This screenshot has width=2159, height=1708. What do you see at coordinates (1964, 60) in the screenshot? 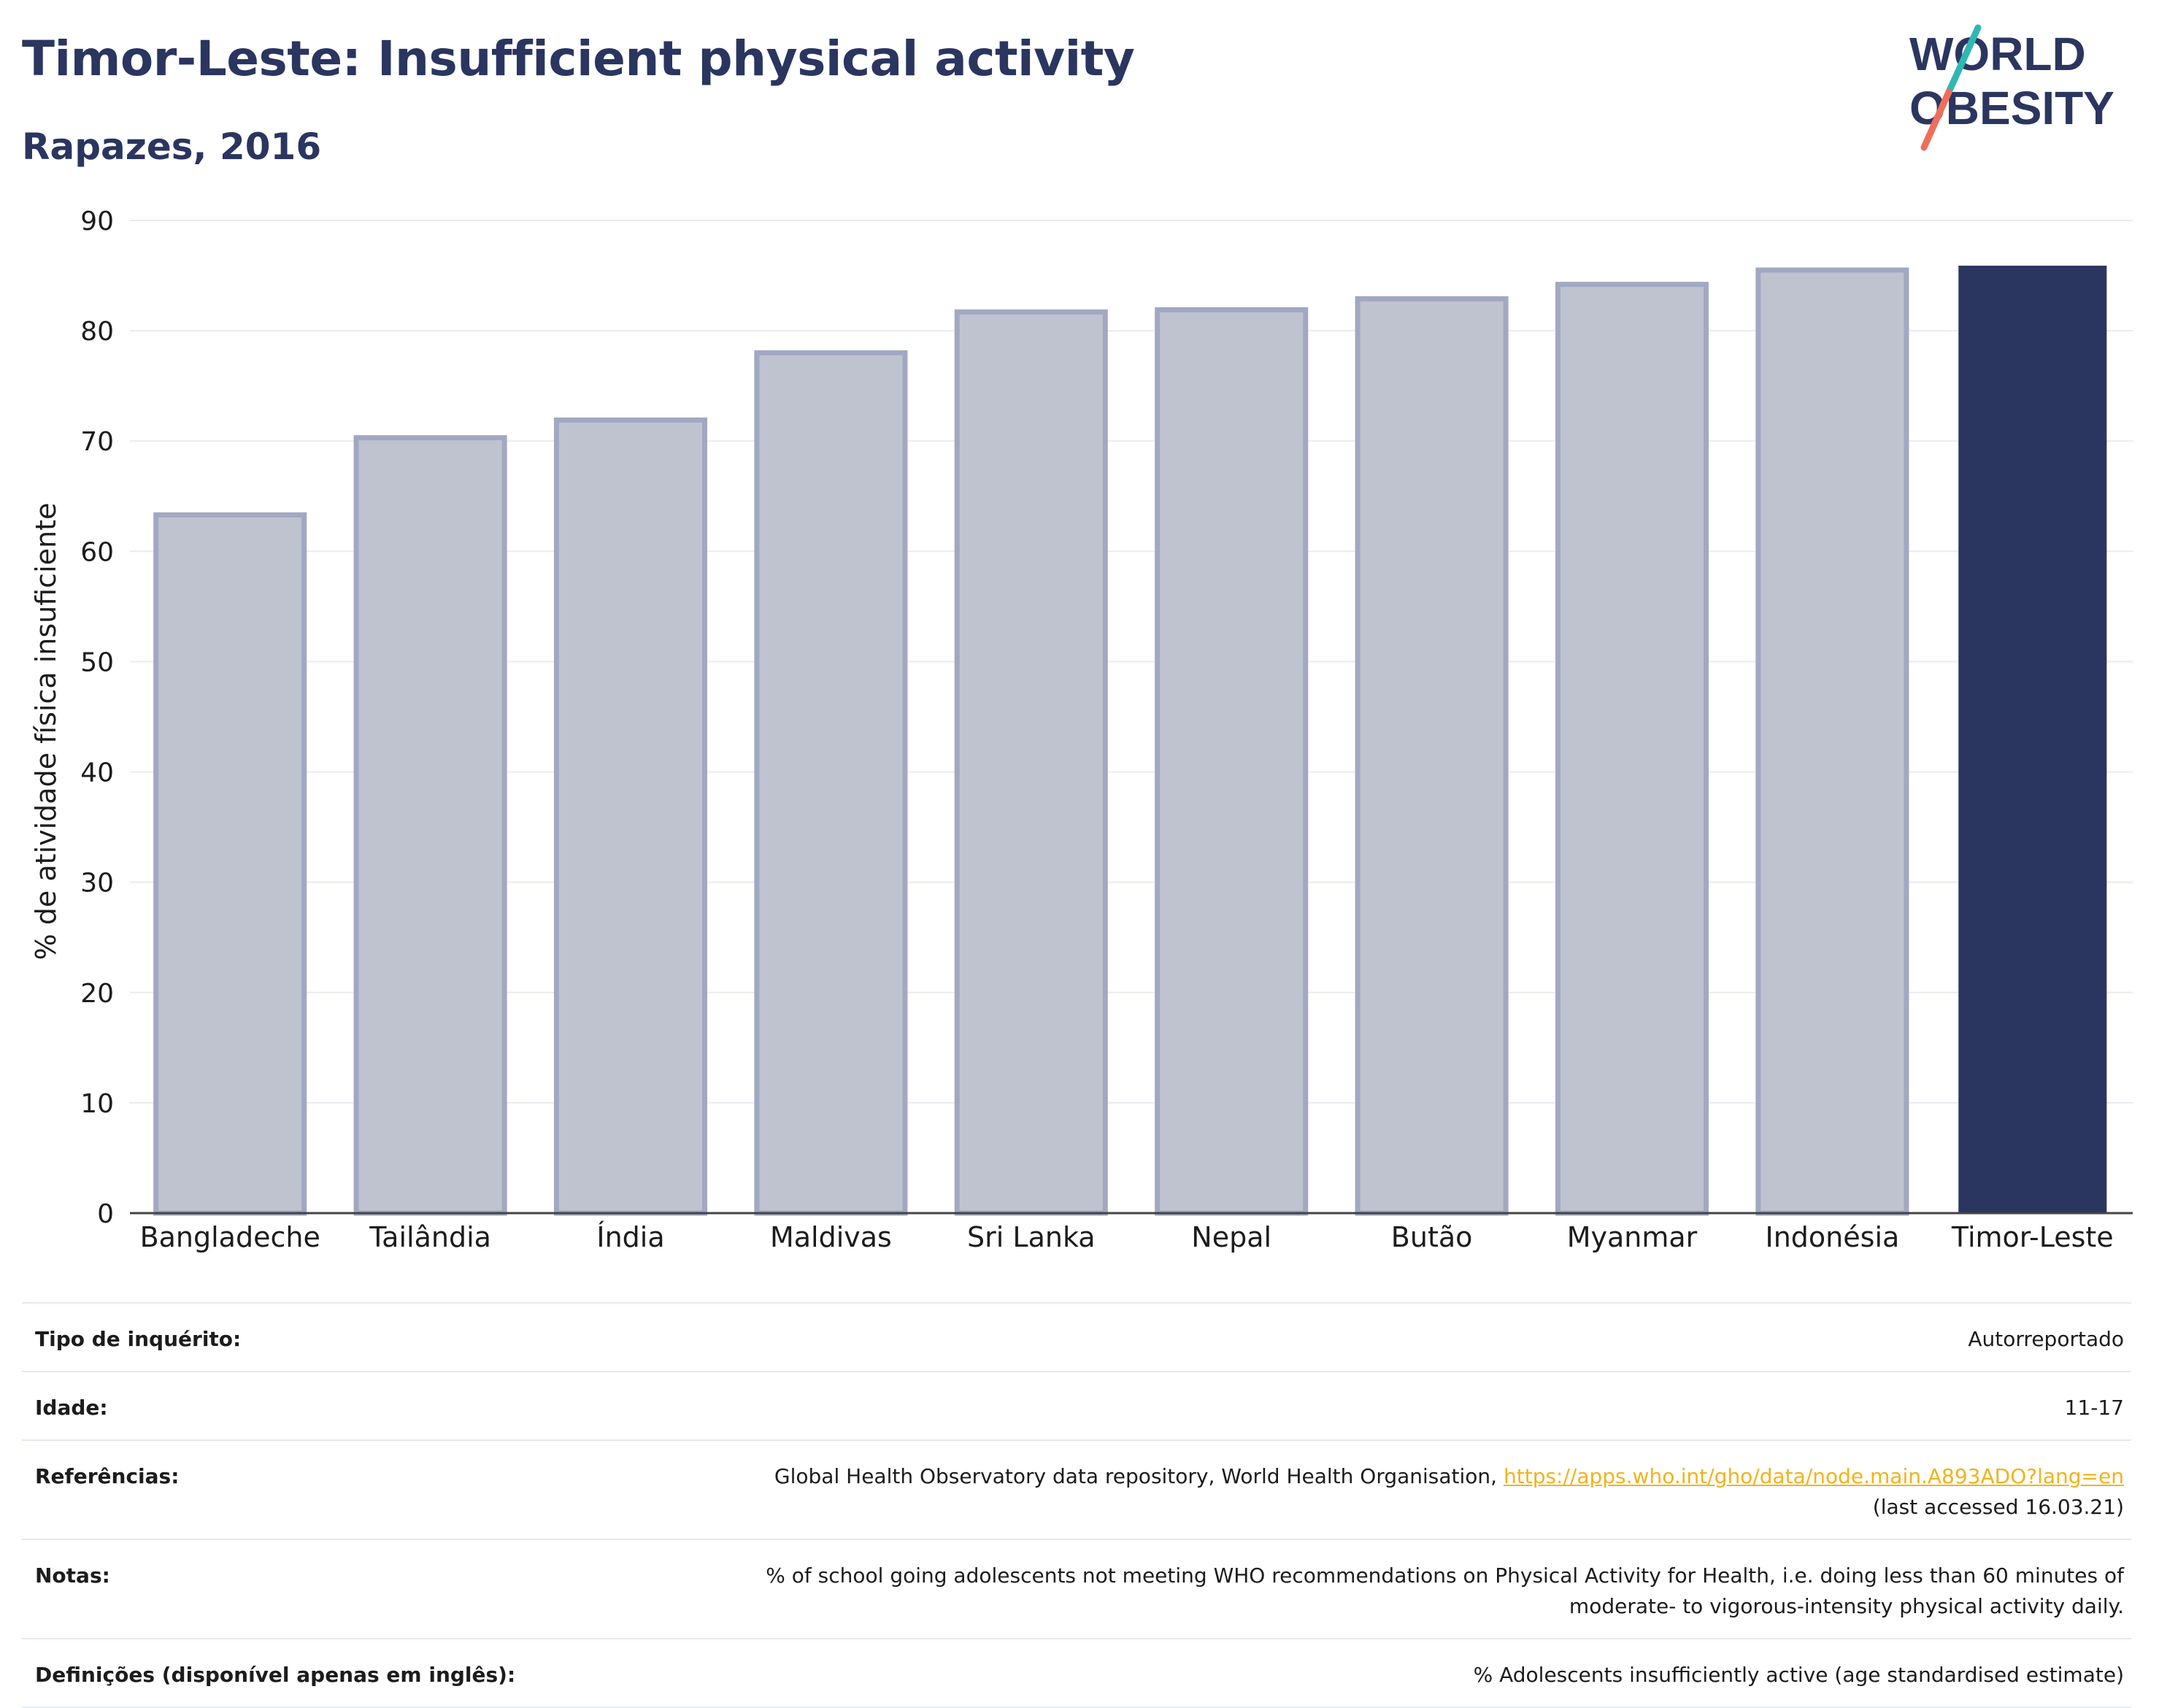
I see `logo-slash-teal` at bounding box center [1964, 60].